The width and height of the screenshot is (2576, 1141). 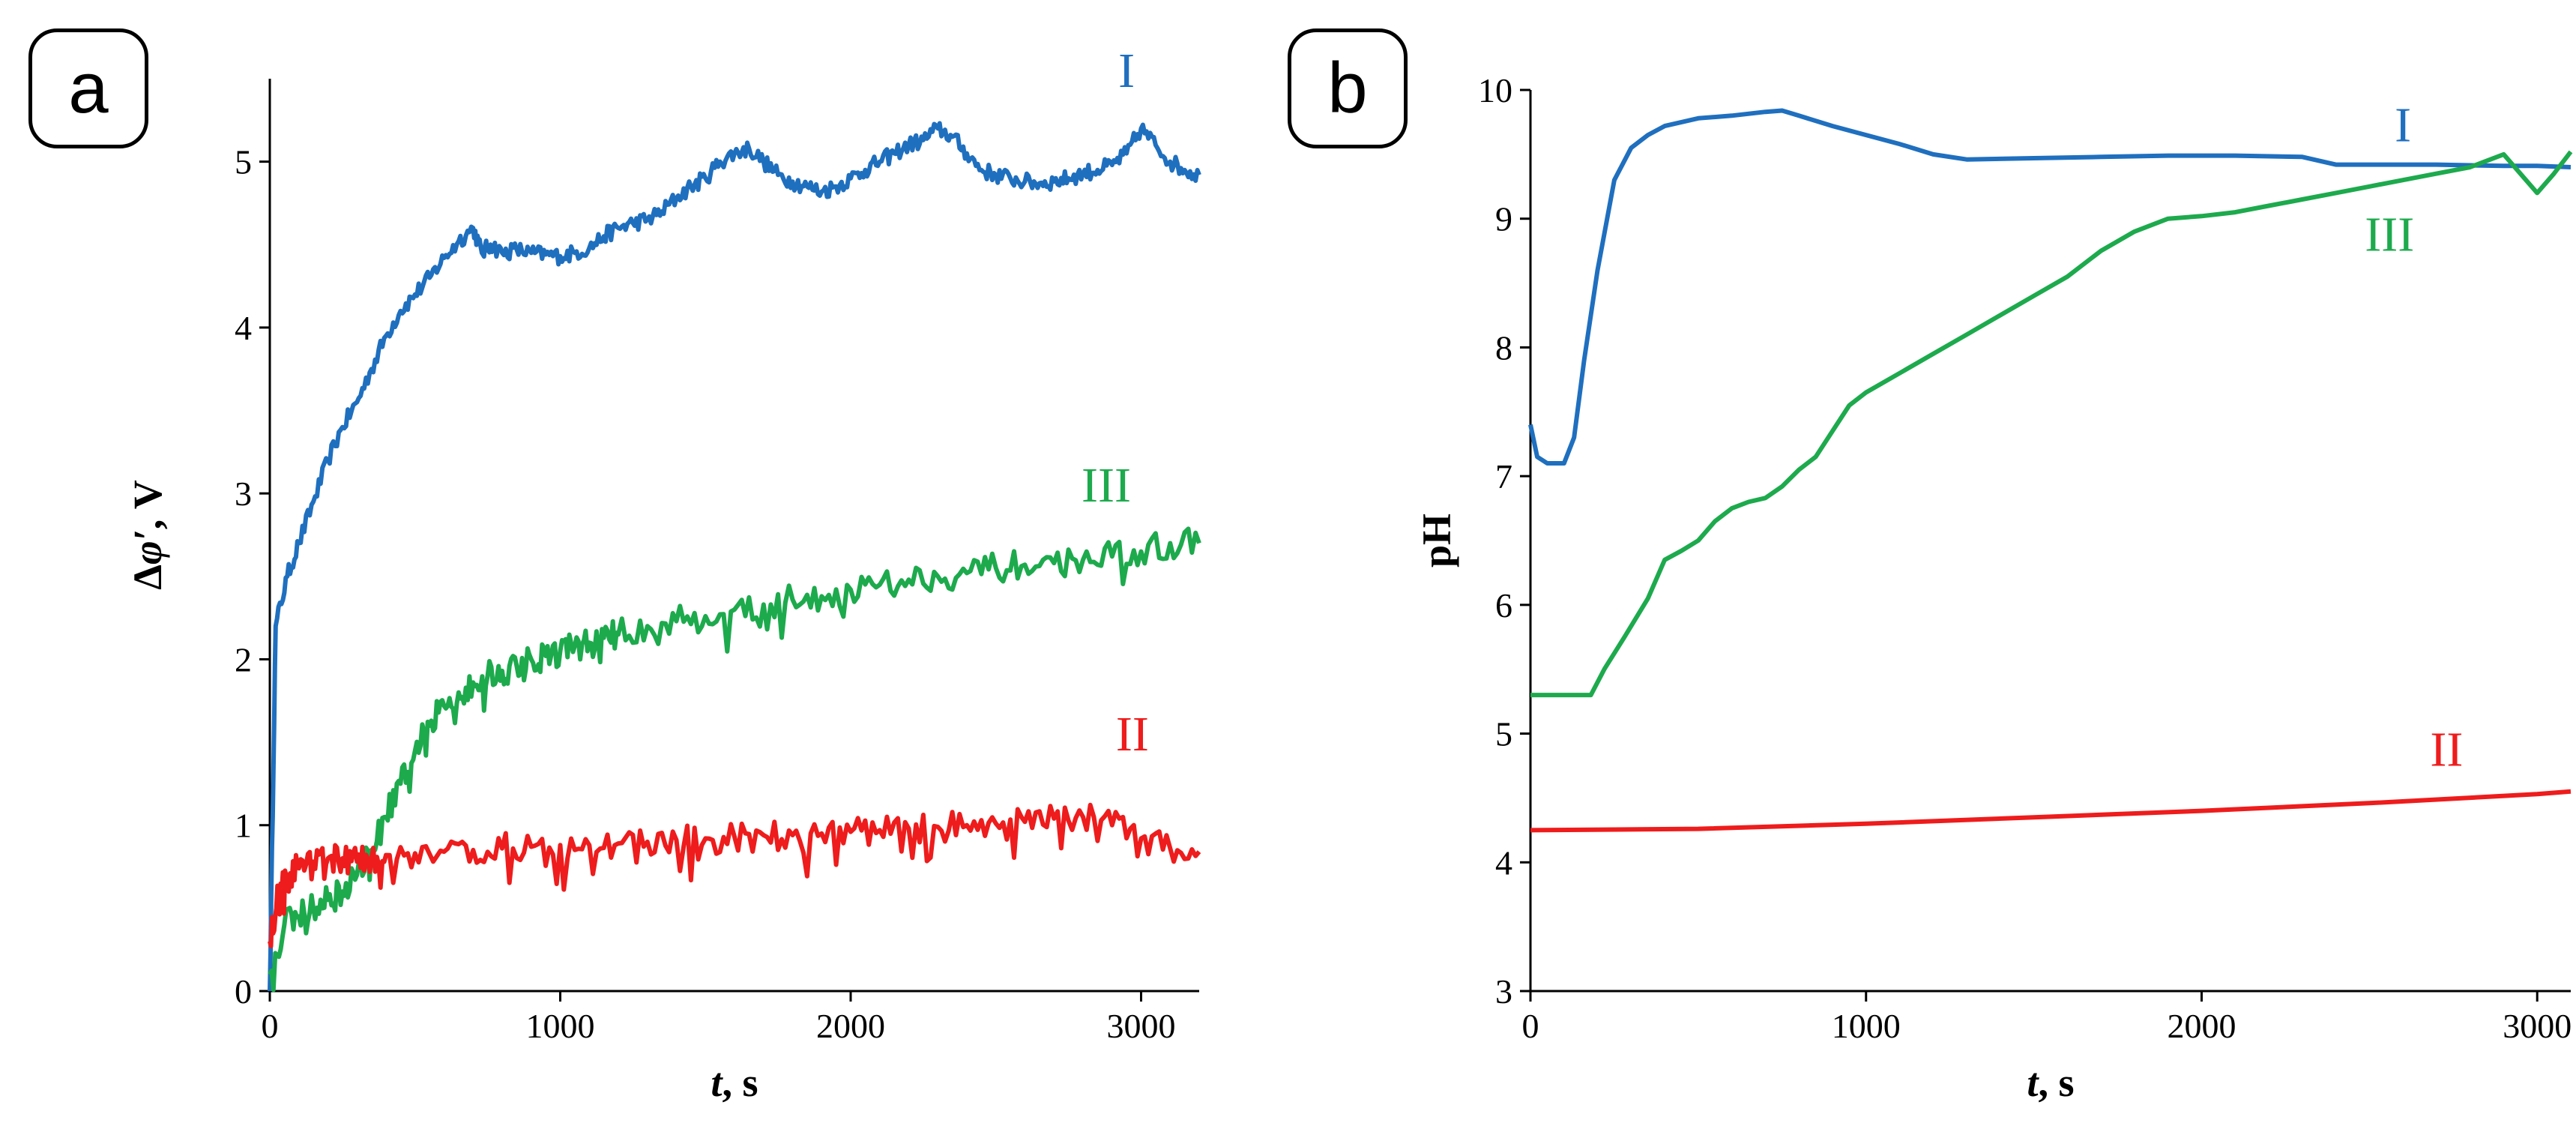 What do you see at coordinates (1503, 476) in the screenshot?
I see `chartb-y-tick-label: 7` at bounding box center [1503, 476].